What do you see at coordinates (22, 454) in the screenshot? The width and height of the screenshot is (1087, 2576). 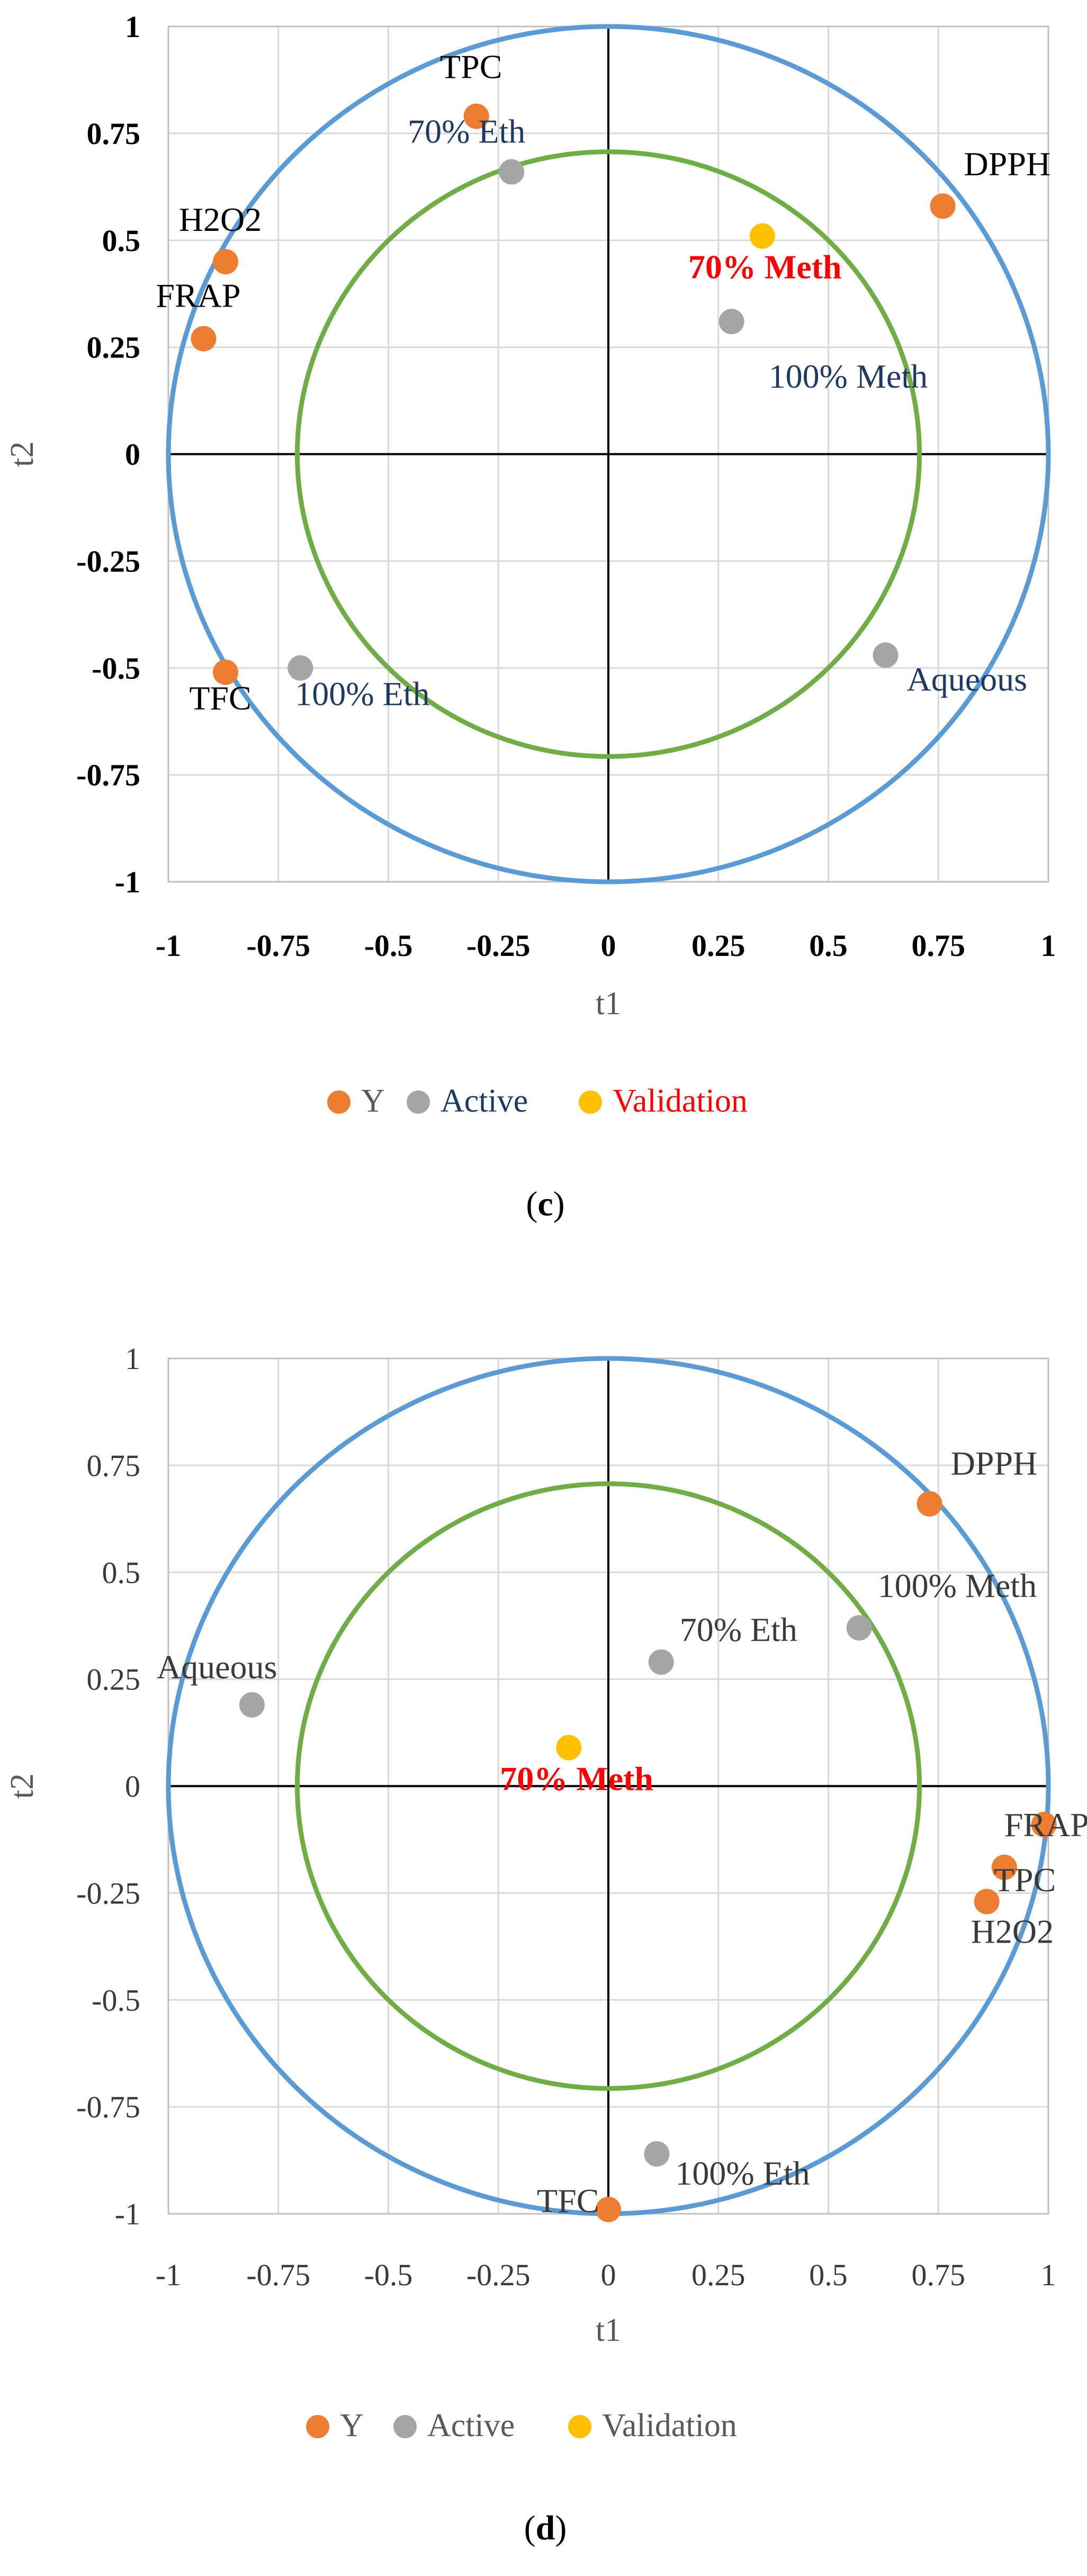 I see `y-axis-title: t2` at bounding box center [22, 454].